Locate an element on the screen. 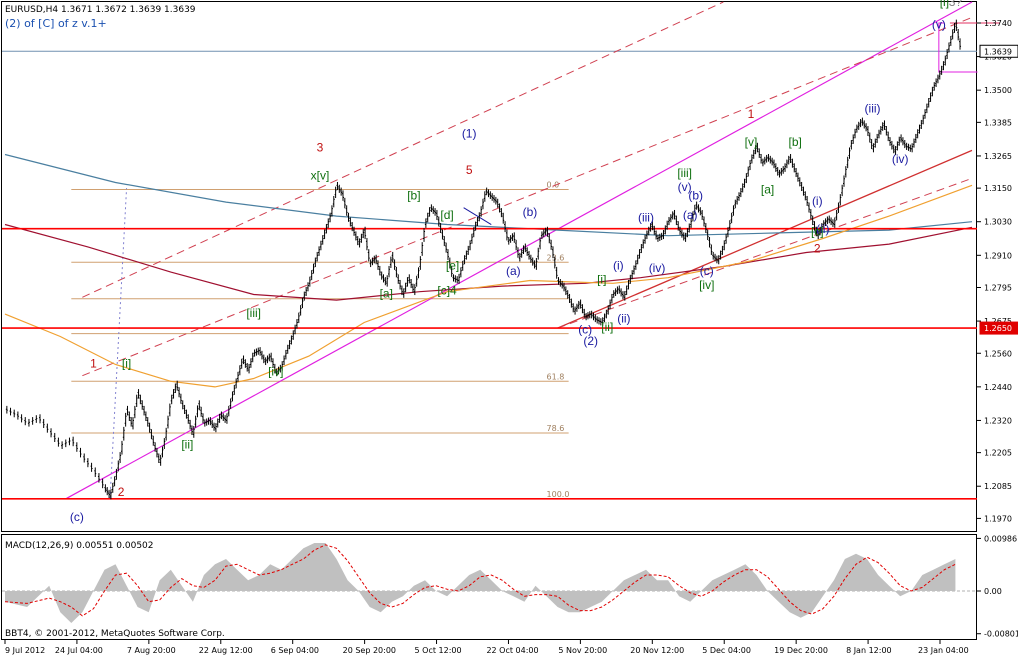  time-tick-label: 7 Aug 20:00 is located at coordinates (151, 650).